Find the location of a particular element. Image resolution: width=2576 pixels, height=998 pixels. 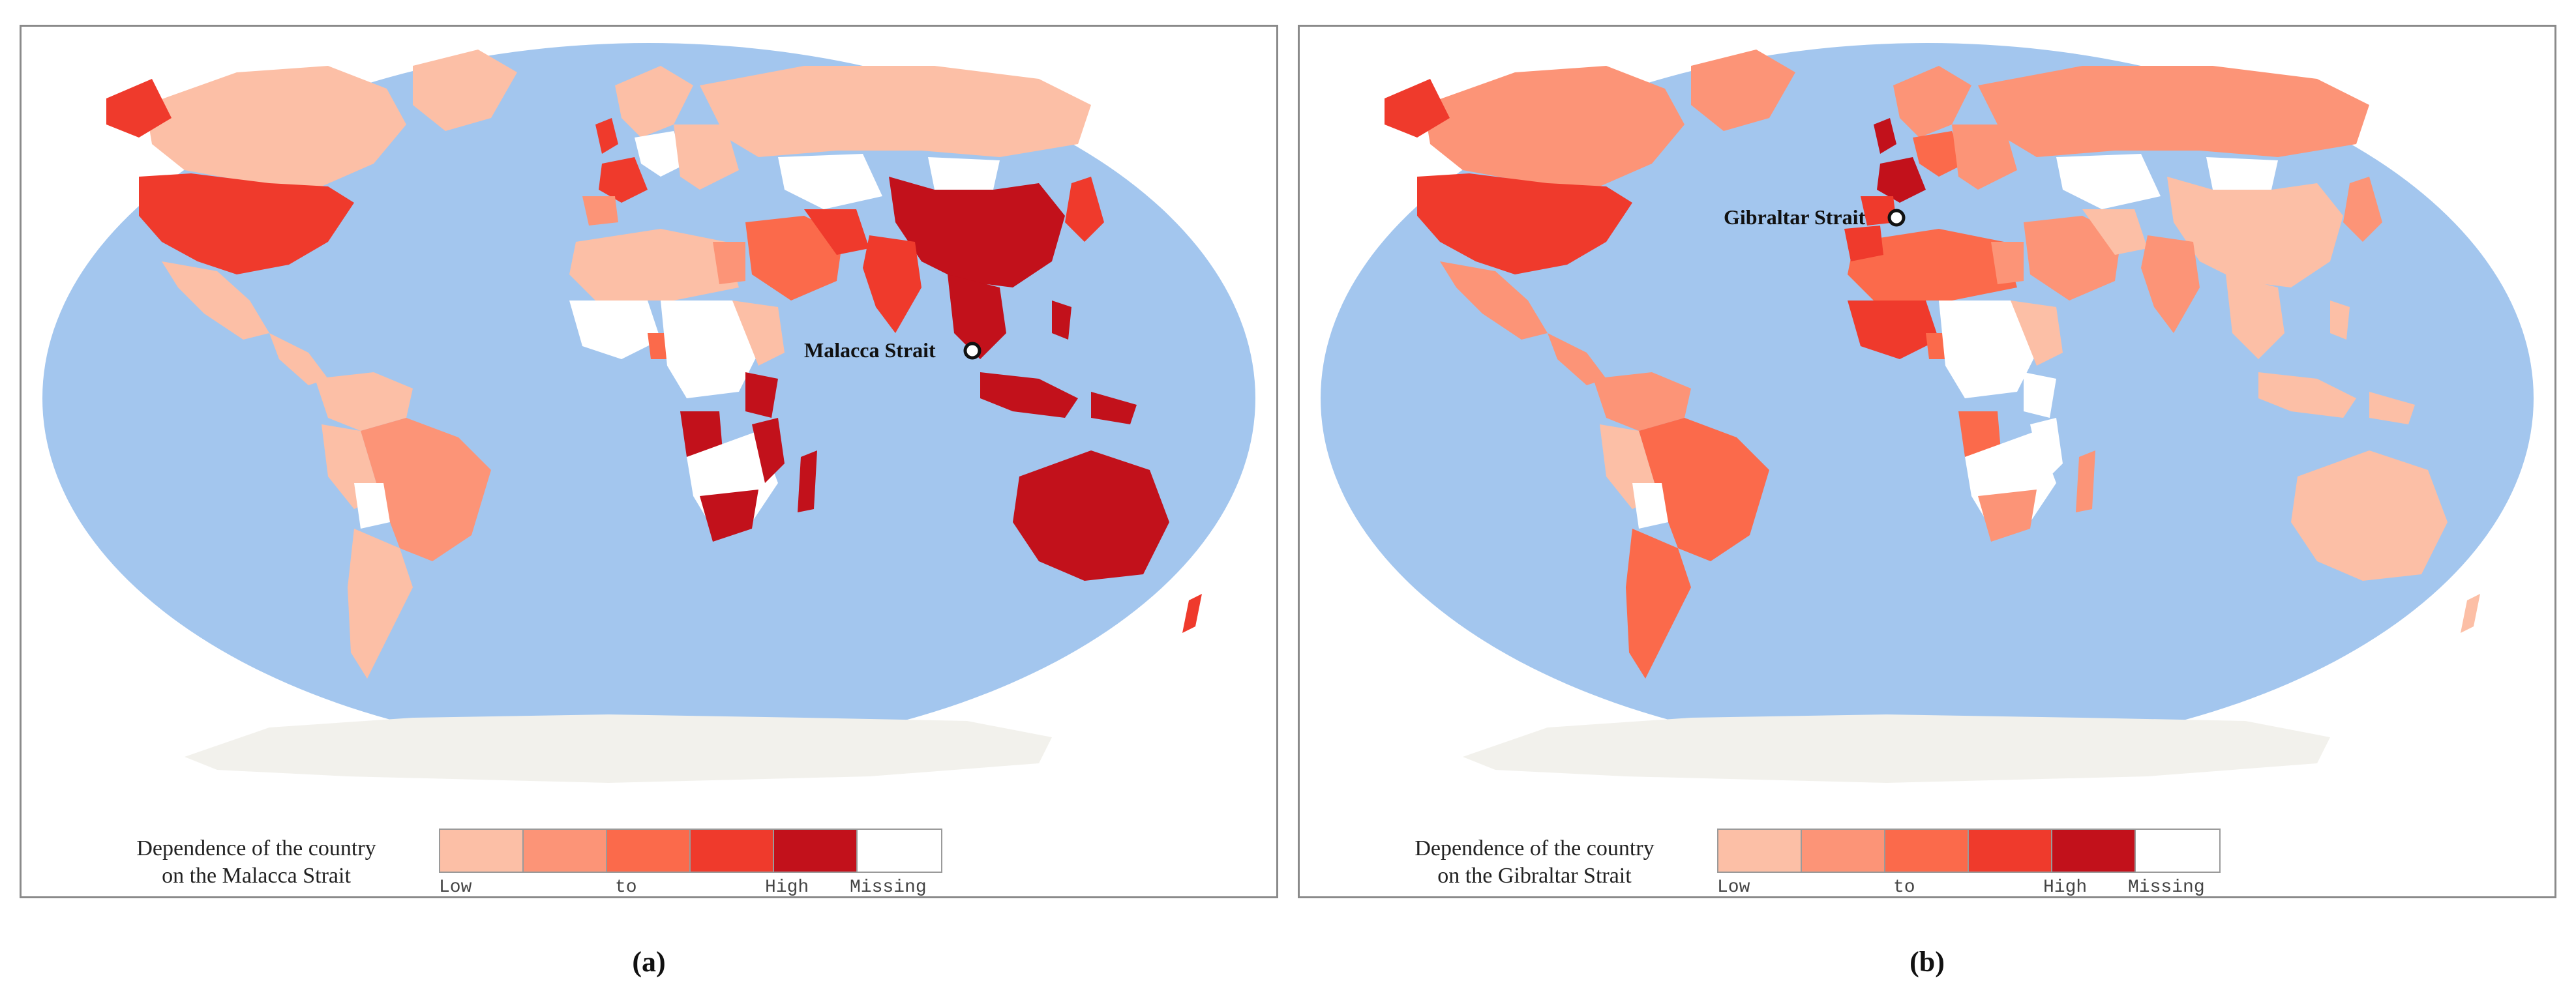

country-morocco is located at coordinates (1863, 243).